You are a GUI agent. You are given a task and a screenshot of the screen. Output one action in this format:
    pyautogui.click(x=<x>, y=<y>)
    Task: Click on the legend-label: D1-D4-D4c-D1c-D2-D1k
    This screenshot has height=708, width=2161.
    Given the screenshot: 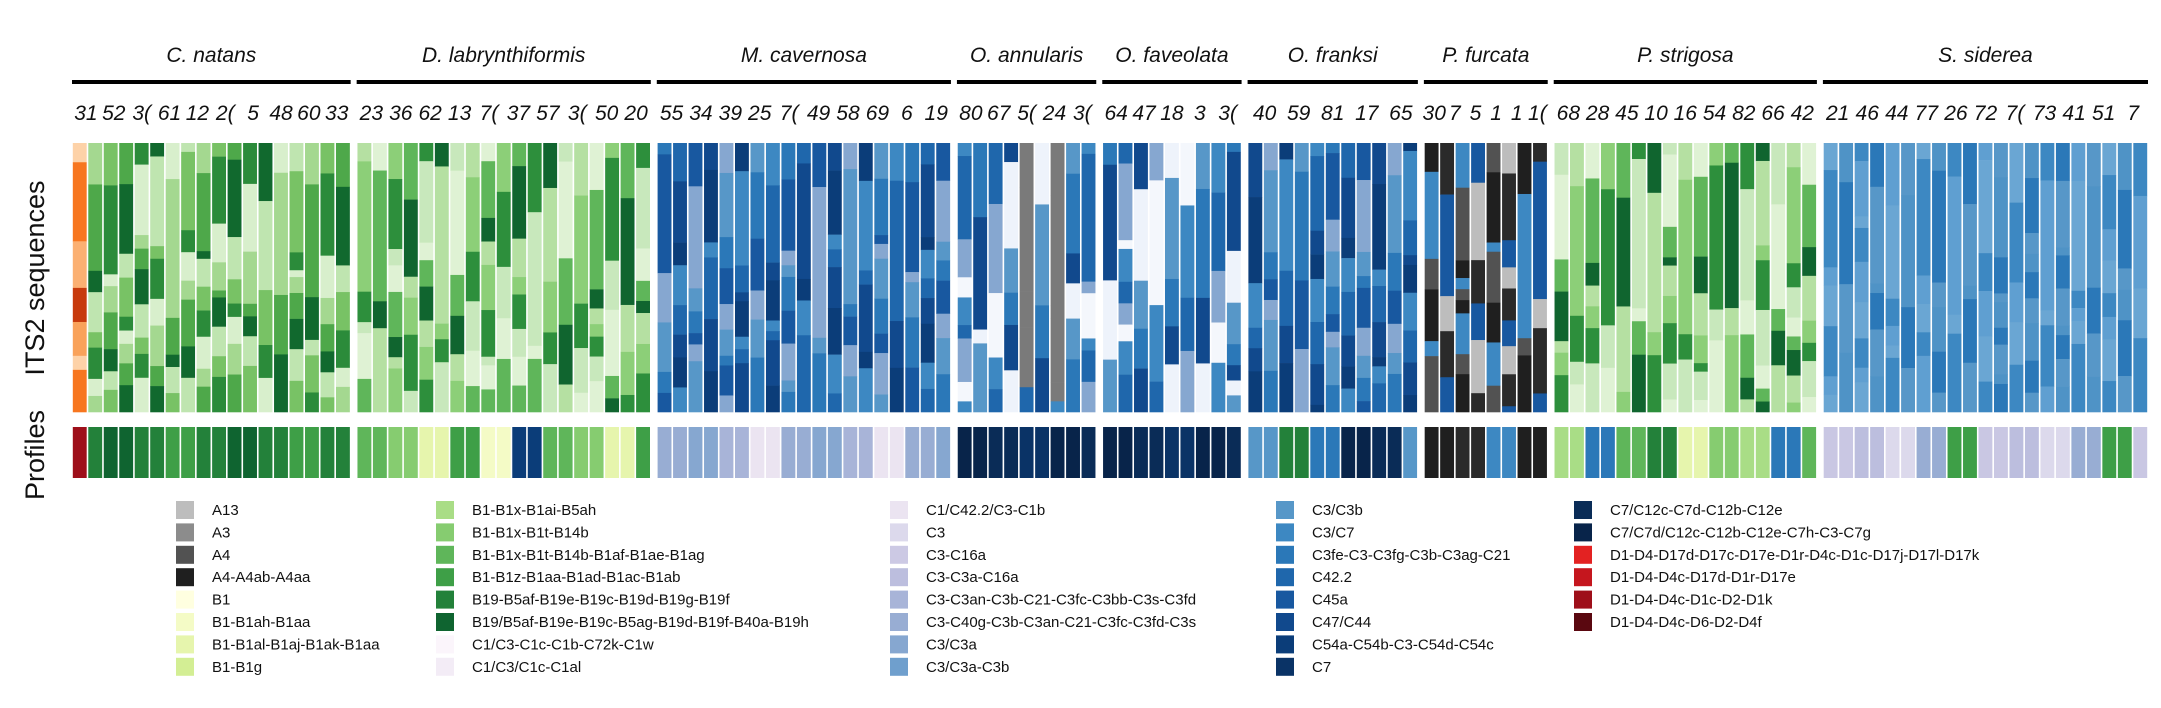 What is the action you would take?
    pyautogui.click(x=1691, y=600)
    